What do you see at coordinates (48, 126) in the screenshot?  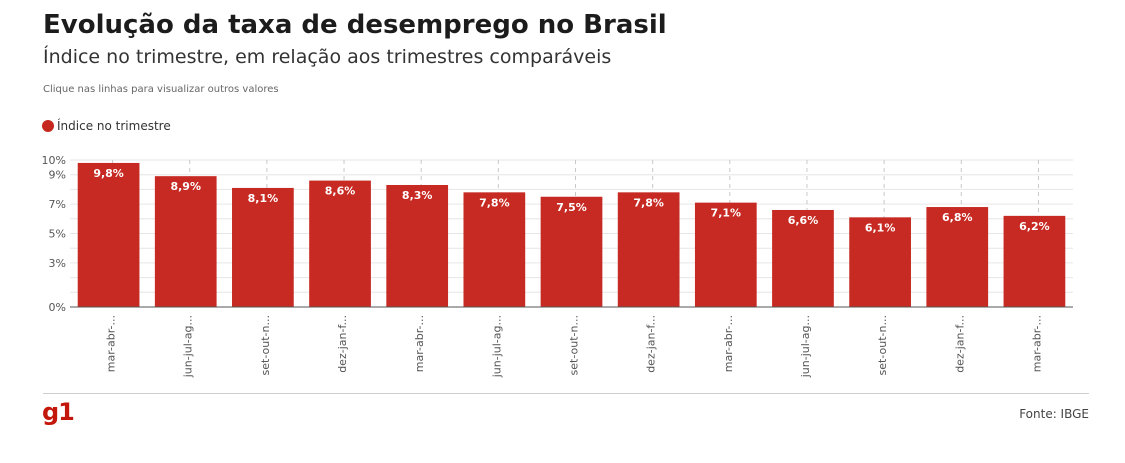 I see `legend-swatch` at bounding box center [48, 126].